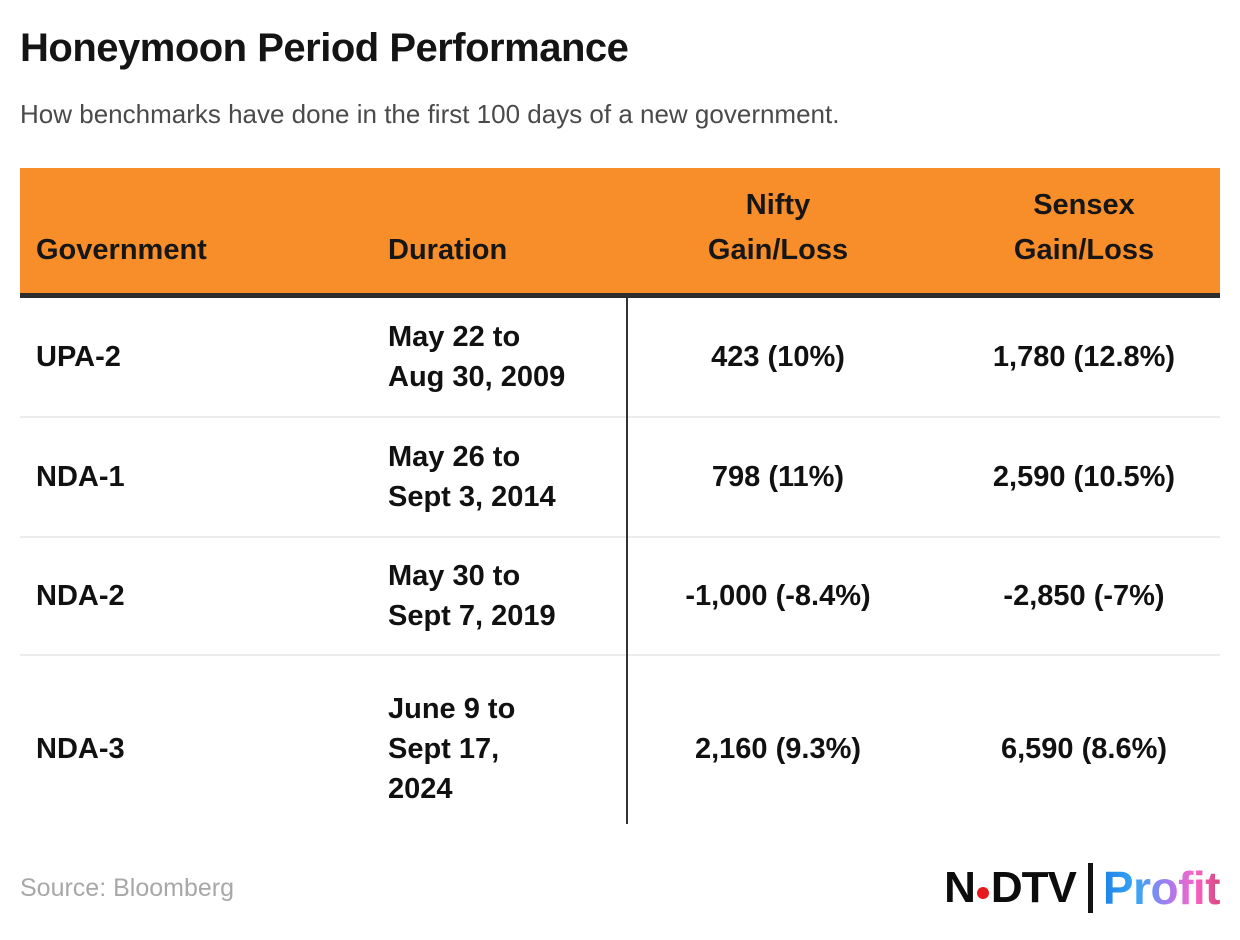  Describe the element at coordinates (1084, 357) in the screenshot. I see `cell-sensex: 1,780 (12.8%)` at that location.